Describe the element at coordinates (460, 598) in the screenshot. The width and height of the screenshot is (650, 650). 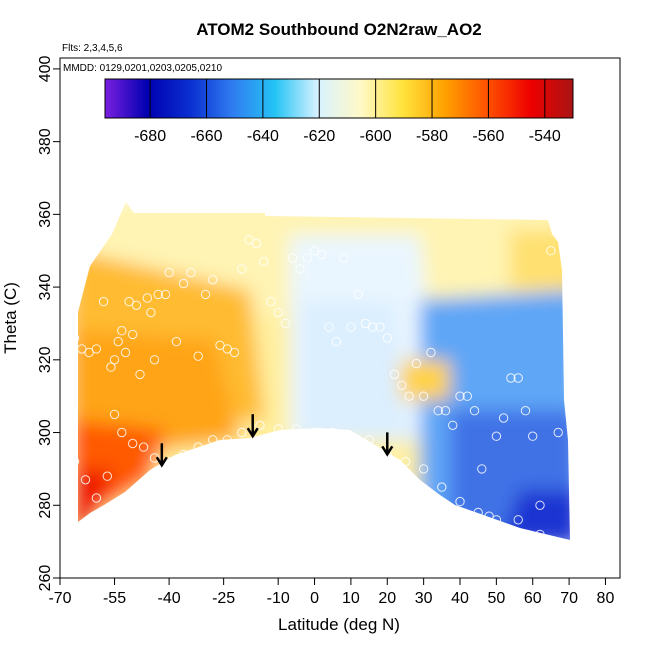
I see `x-tick-label: 40` at that location.